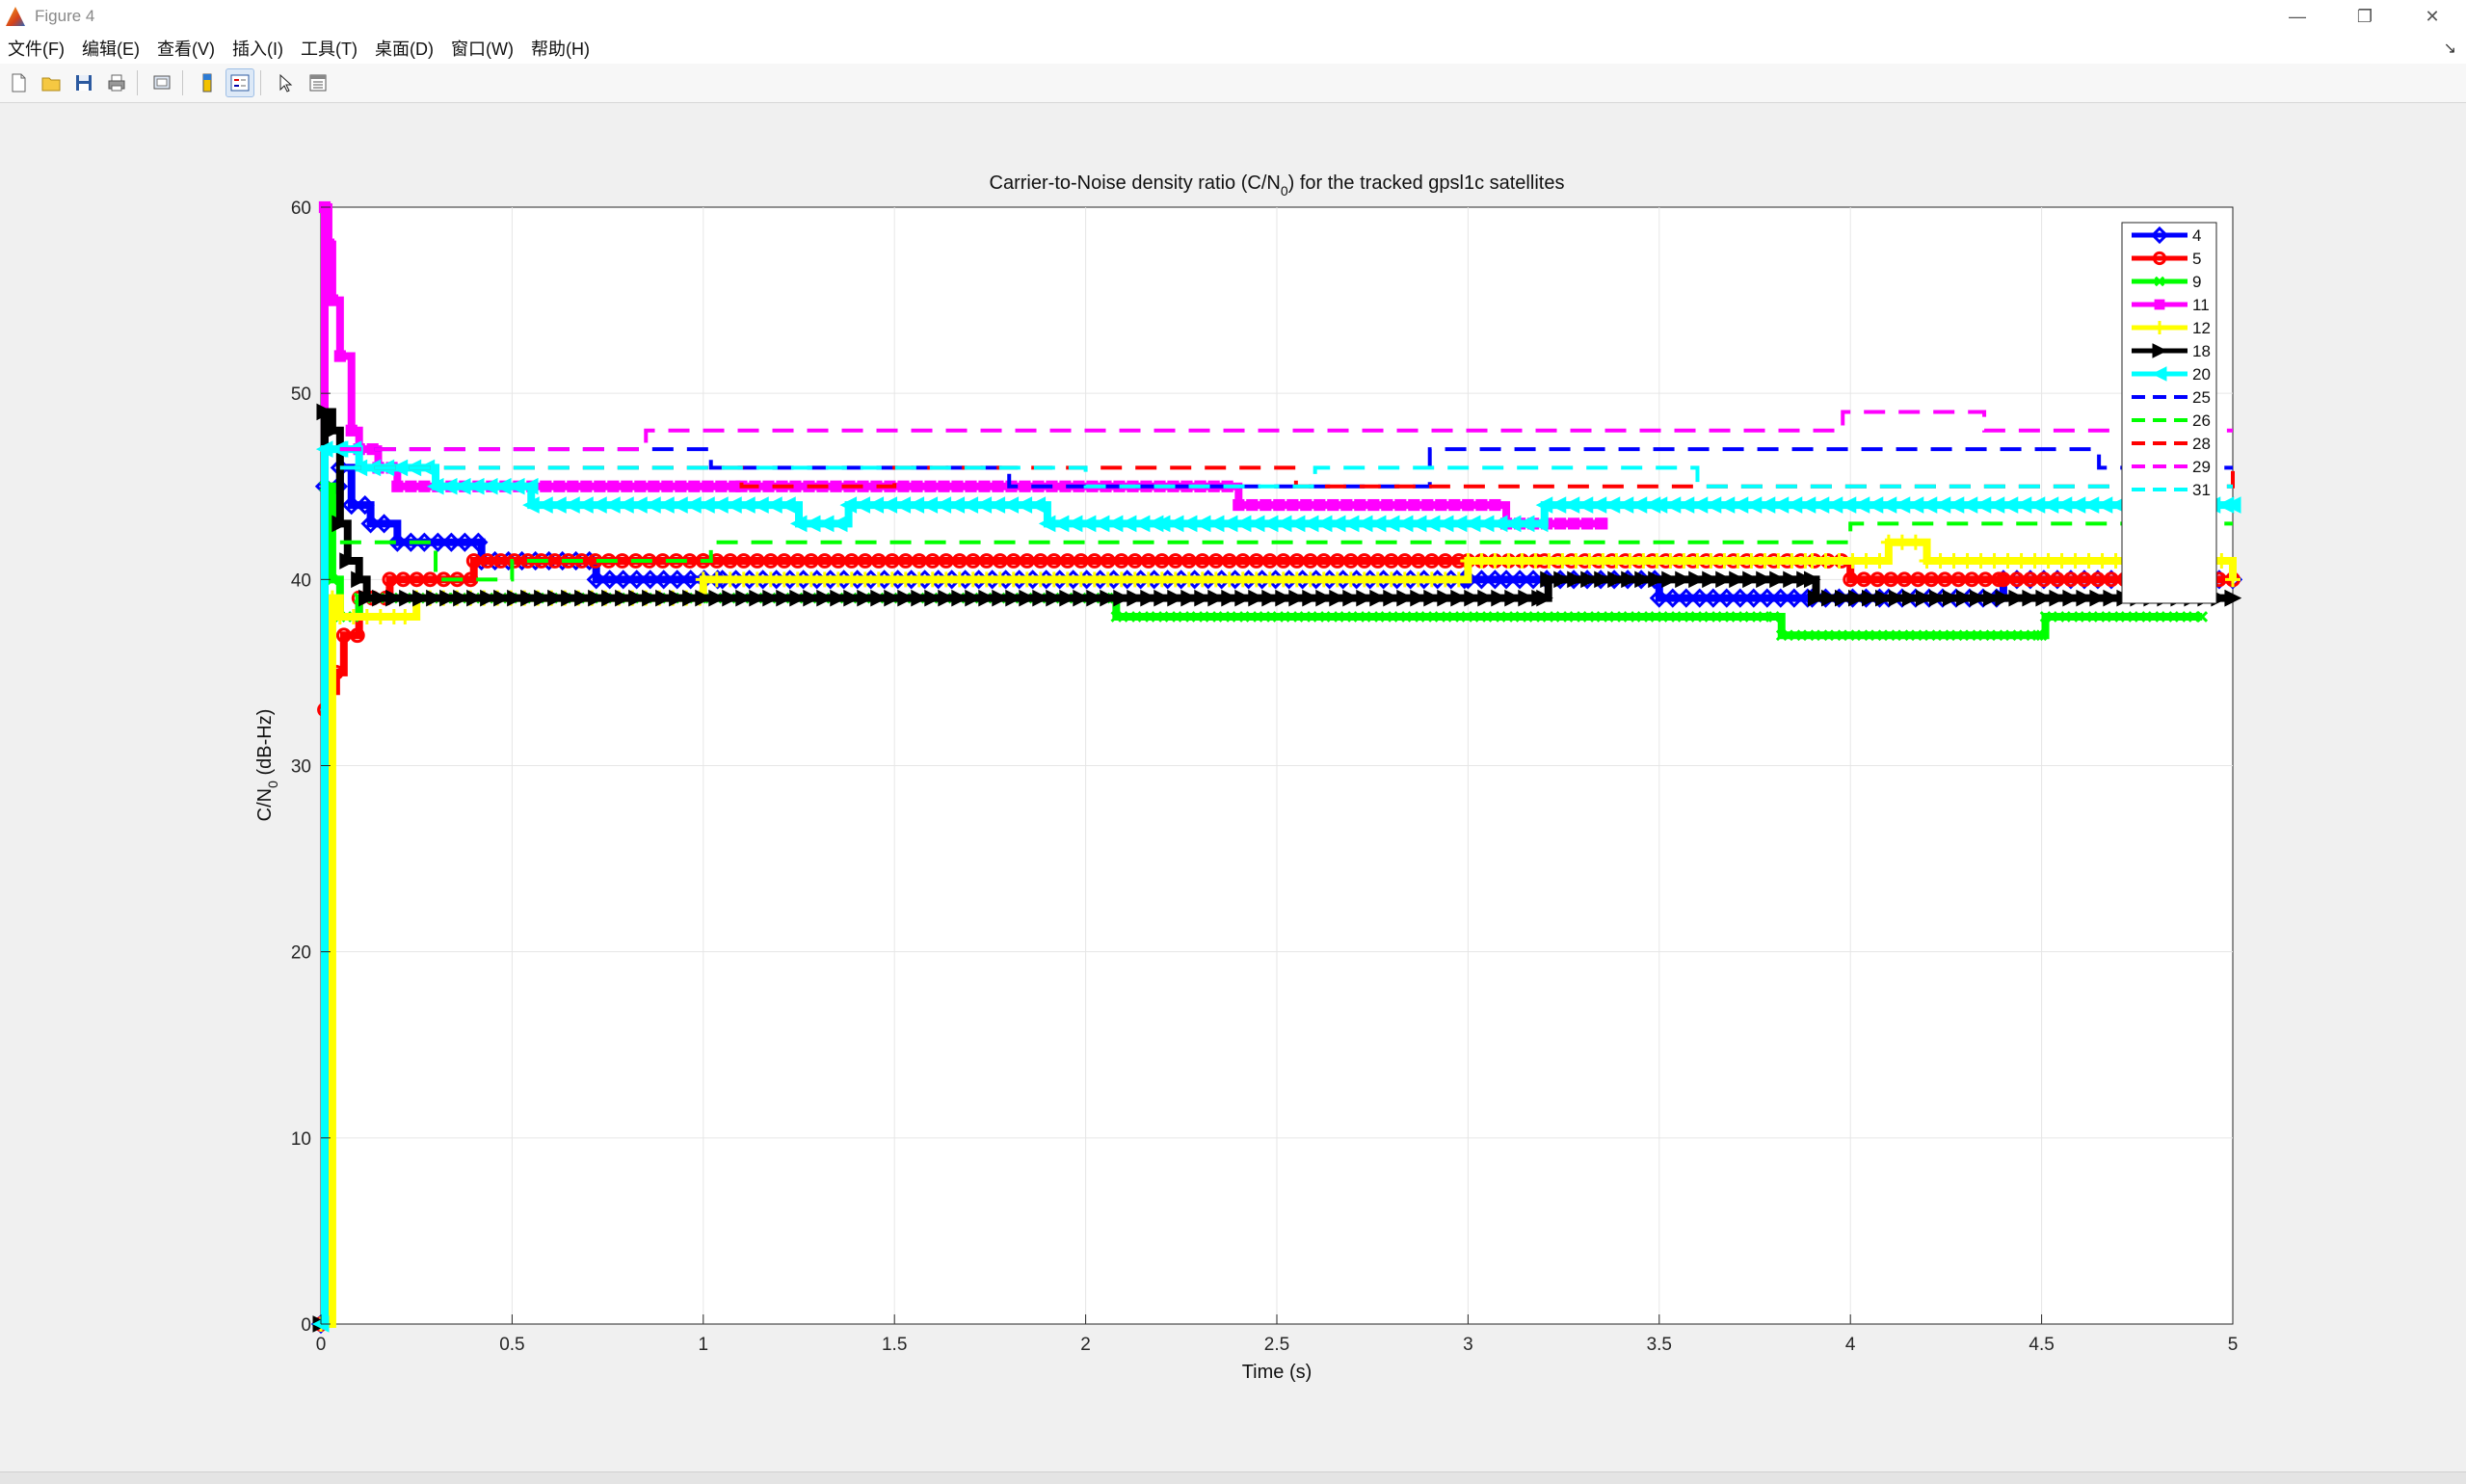 The height and width of the screenshot is (1484, 2466). Describe the element at coordinates (185, 49) in the screenshot. I see `menu-view: 查看(V)` at that location.